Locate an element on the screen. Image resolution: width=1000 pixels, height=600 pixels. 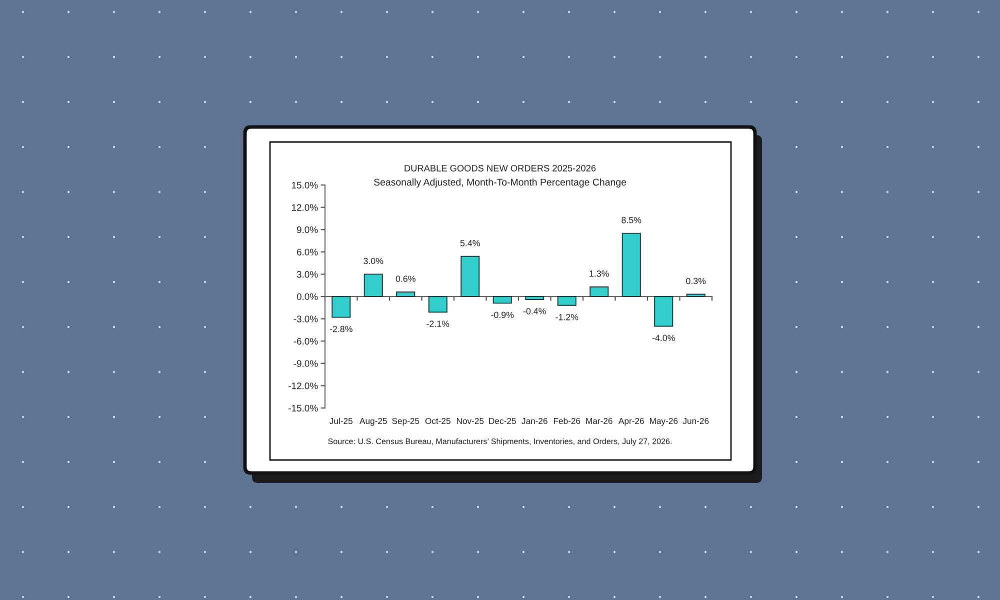
chart-title: DURABLE GOODS NEW ORDERS 2025-2026 is located at coordinates (500, 168).